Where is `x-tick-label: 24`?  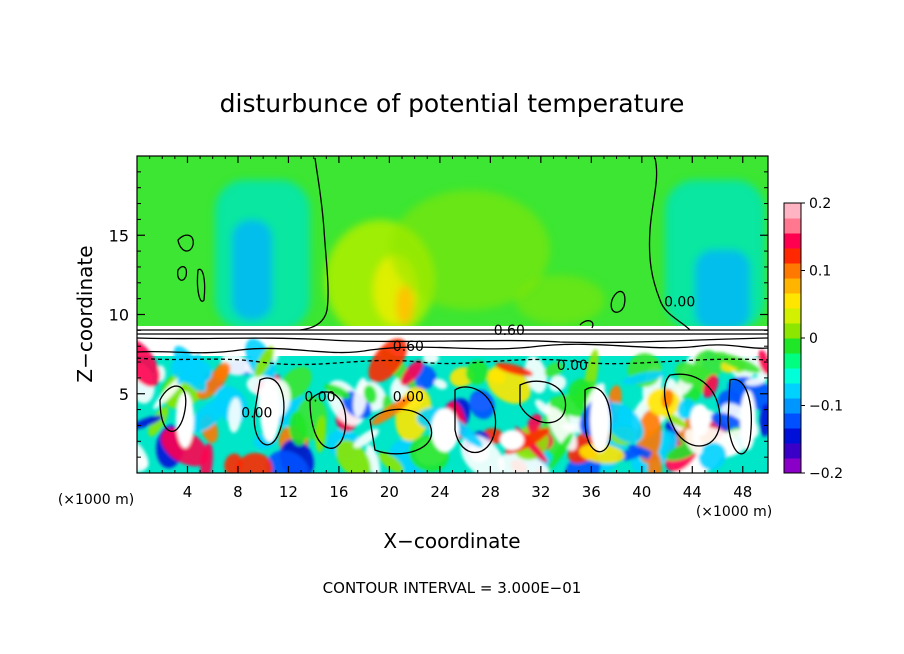
x-tick-label: 24 is located at coordinates (439, 492).